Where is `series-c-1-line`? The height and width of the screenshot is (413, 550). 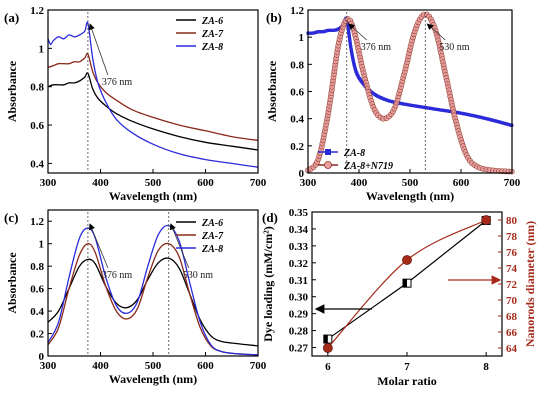 series-c-1-line is located at coordinates (153, 299).